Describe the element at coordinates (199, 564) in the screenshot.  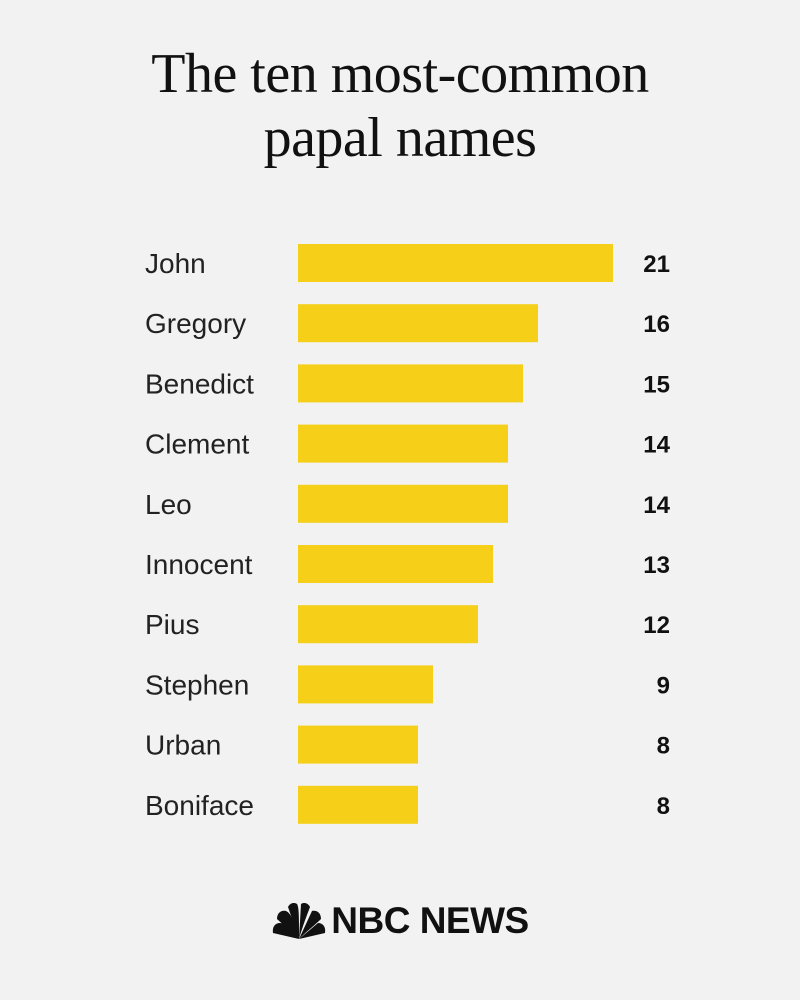
I see `category-label: Innocent` at that location.